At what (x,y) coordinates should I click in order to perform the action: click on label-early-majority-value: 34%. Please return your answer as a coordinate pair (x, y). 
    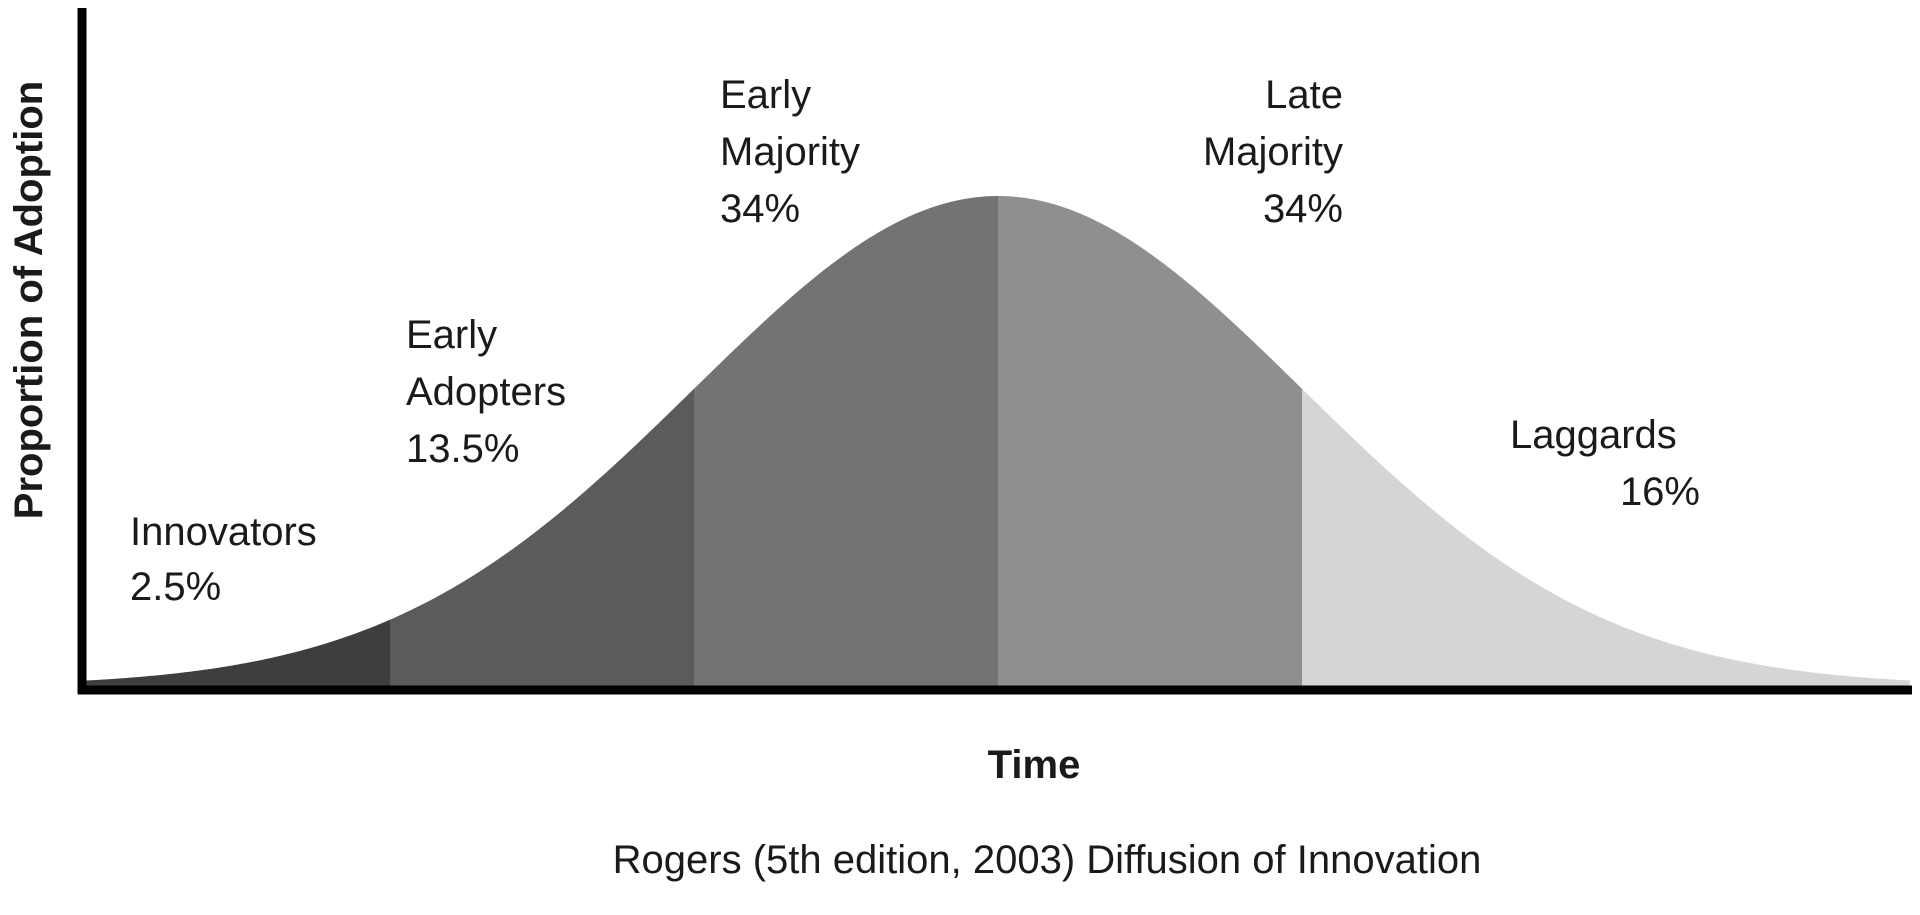
    Looking at the image, I should click on (760, 209).